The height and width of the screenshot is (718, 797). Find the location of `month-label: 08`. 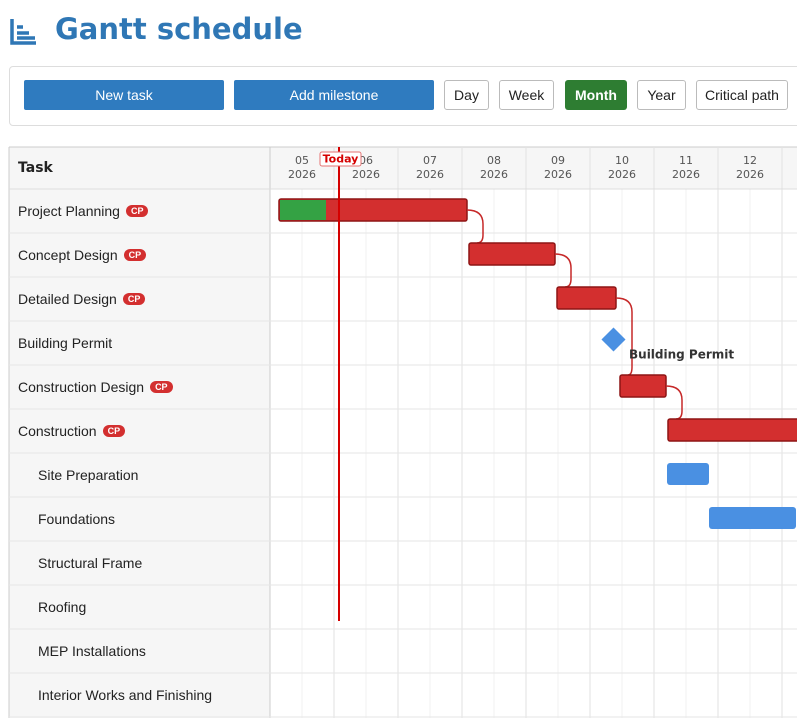

month-label: 08 is located at coordinates (494, 160).